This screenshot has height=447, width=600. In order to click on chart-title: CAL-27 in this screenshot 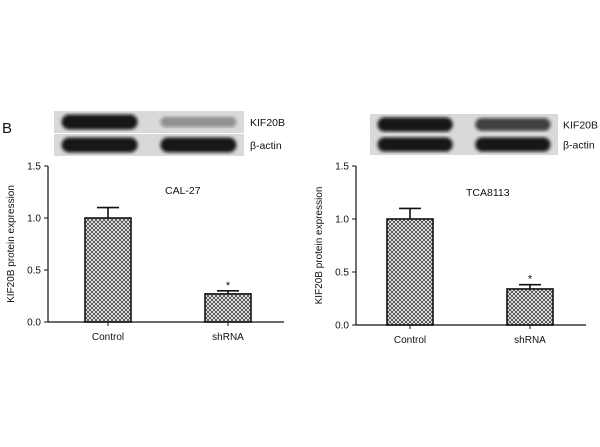, I will do `click(183, 191)`.